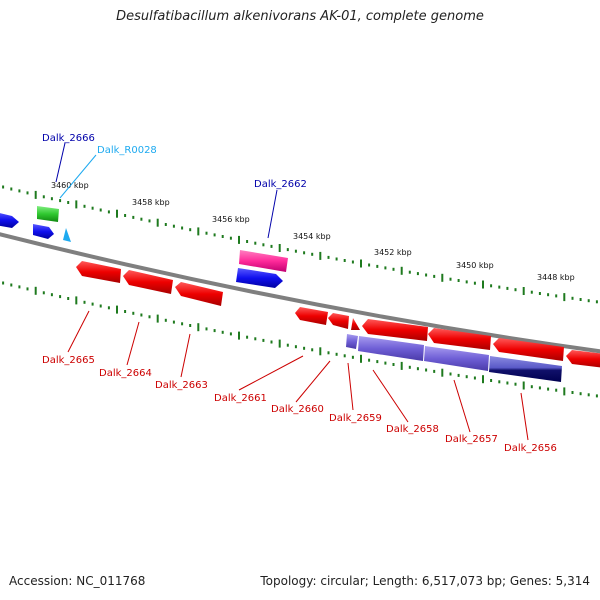  What do you see at coordinates (475, 265) in the screenshot?
I see `scale-label-3450: 3450 kbp` at bounding box center [475, 265].